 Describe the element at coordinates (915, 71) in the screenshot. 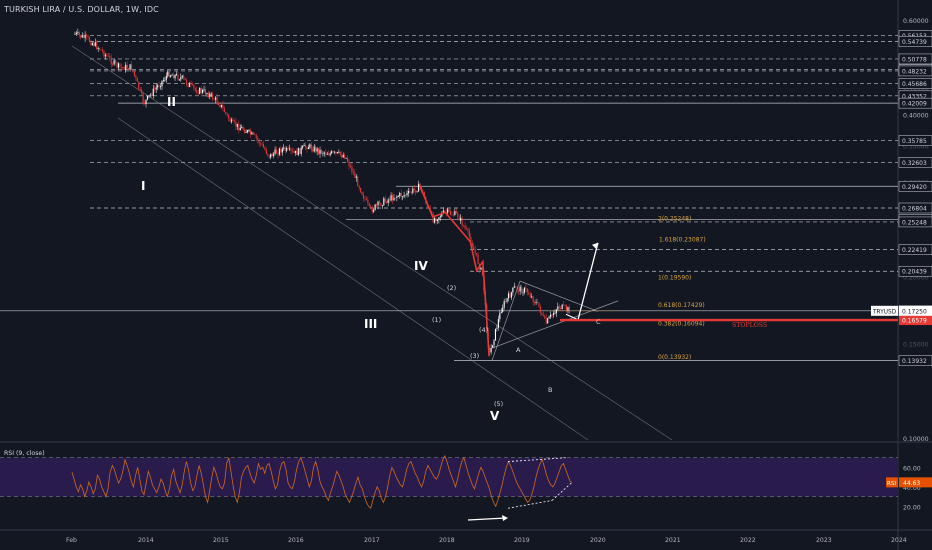

I see `price-level-label: 0.48232` at that location.